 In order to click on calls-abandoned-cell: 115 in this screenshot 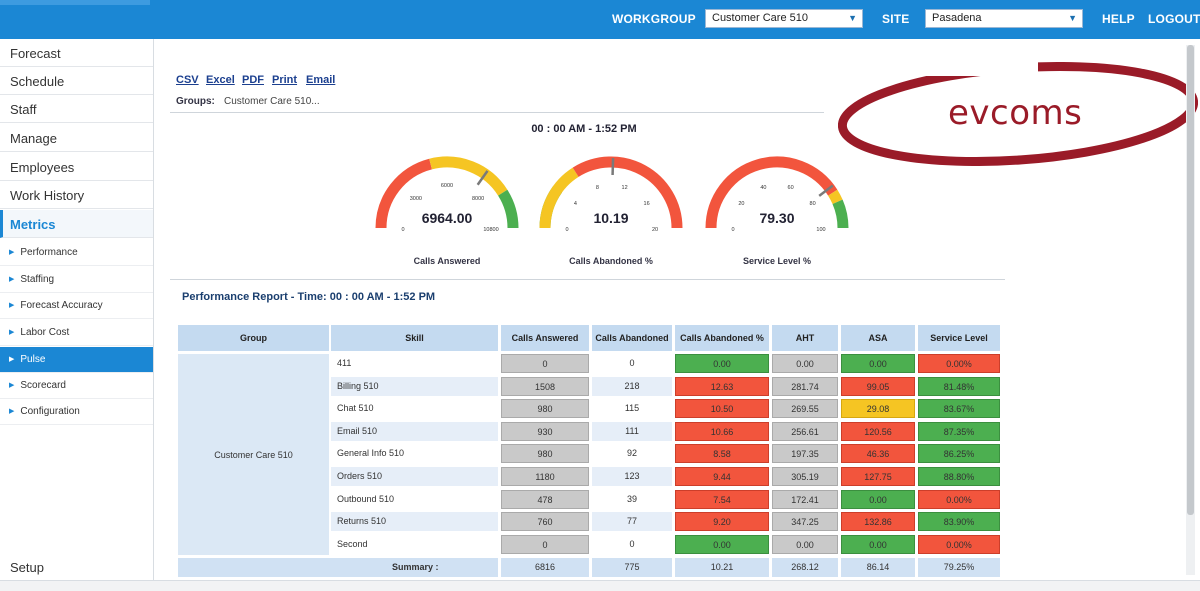, I will do `click(632, 408)`.